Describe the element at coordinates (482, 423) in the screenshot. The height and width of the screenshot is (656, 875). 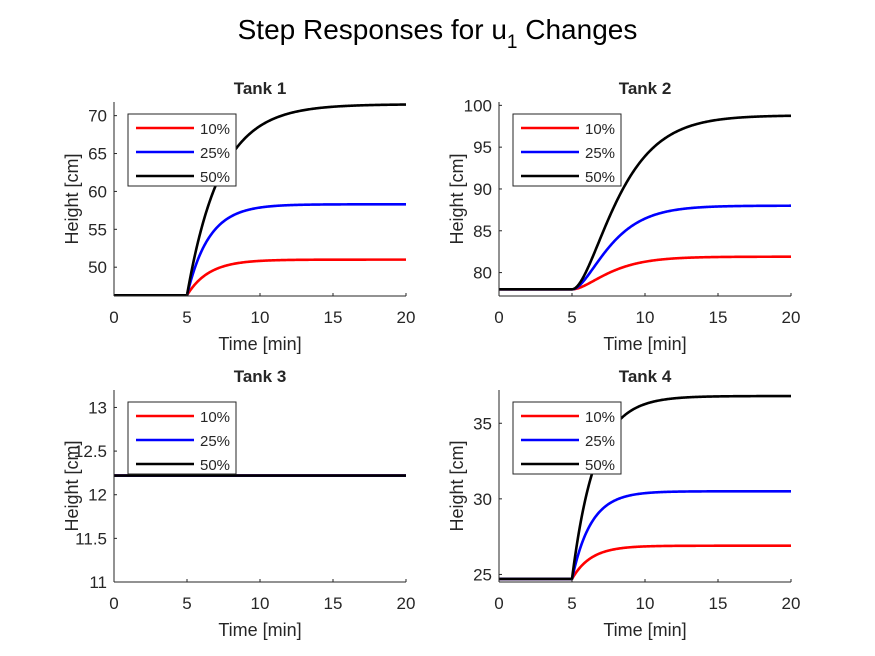
I see `y-tick-label: 35` at that location.